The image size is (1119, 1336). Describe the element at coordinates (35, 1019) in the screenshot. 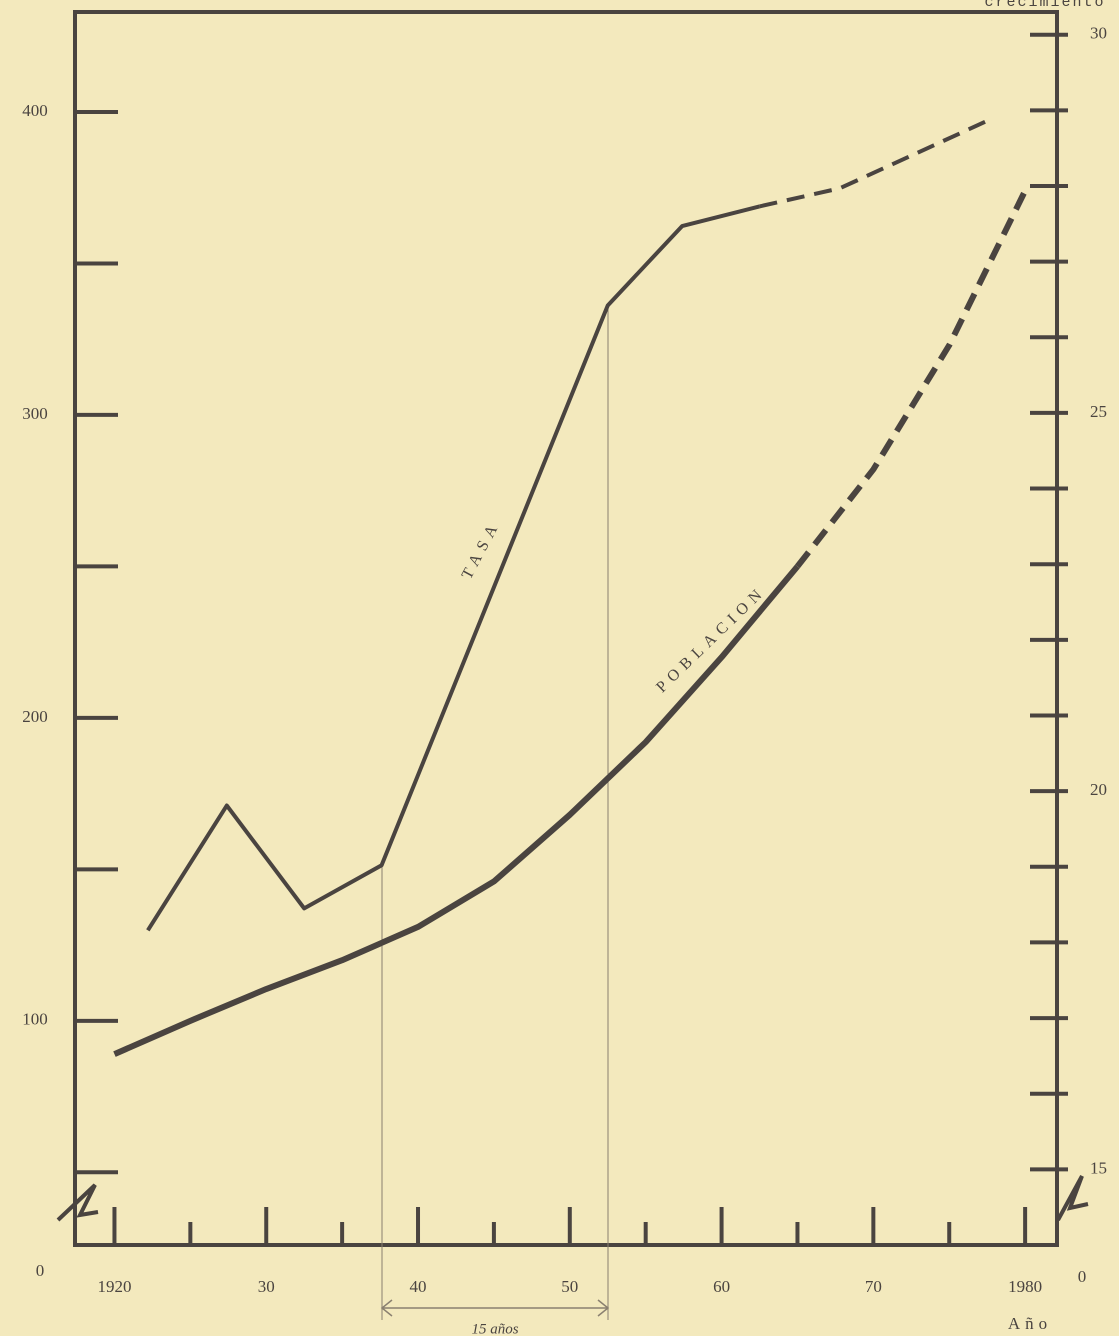

I see `y-tick-label: 100` at that location.